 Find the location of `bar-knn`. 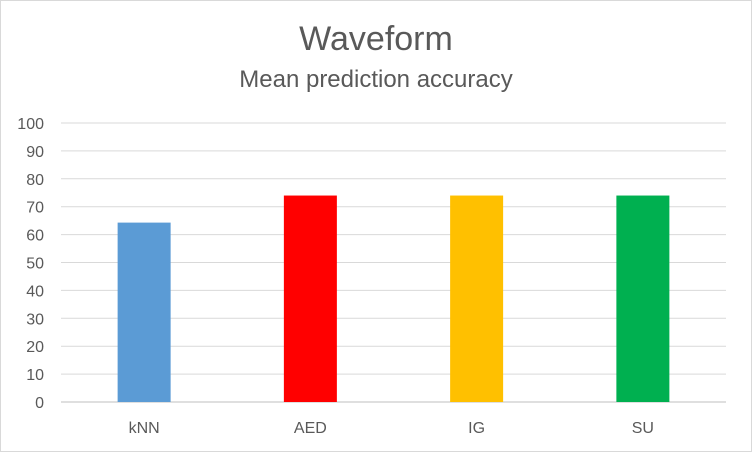

bar-knn is located at coordinates (144, 312).